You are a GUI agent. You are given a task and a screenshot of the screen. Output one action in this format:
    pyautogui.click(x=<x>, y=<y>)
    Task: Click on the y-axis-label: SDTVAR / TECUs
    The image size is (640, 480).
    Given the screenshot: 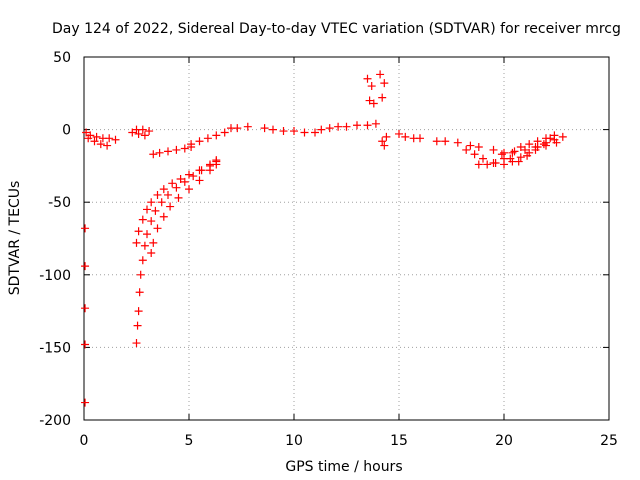 What is the action you would take?
    pyautogui.click(x=15, y=238)
    